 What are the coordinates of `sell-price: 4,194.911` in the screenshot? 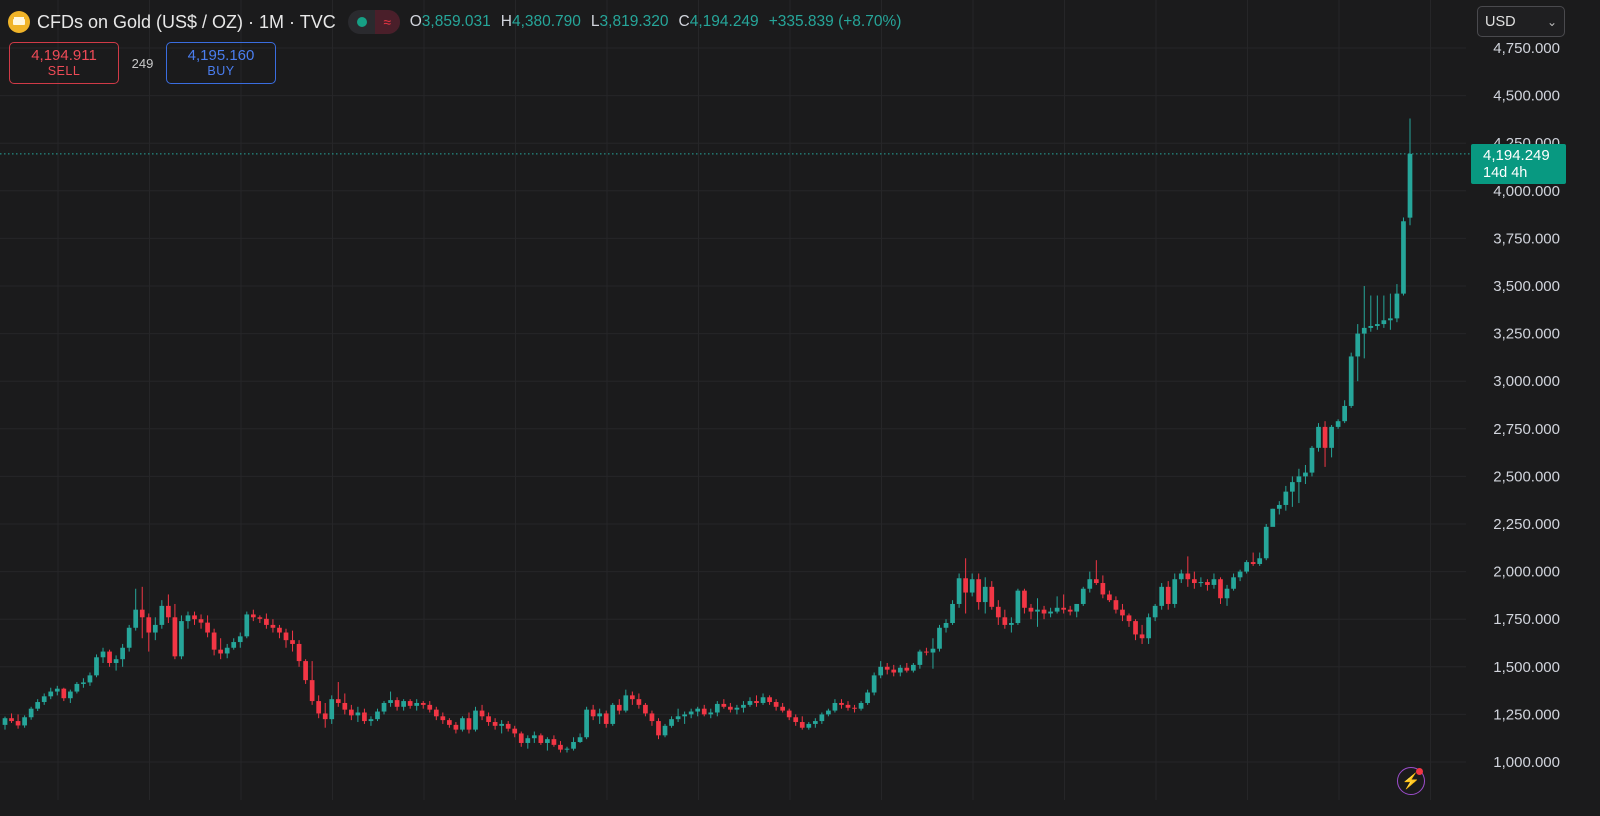 It's located at (64, 55).